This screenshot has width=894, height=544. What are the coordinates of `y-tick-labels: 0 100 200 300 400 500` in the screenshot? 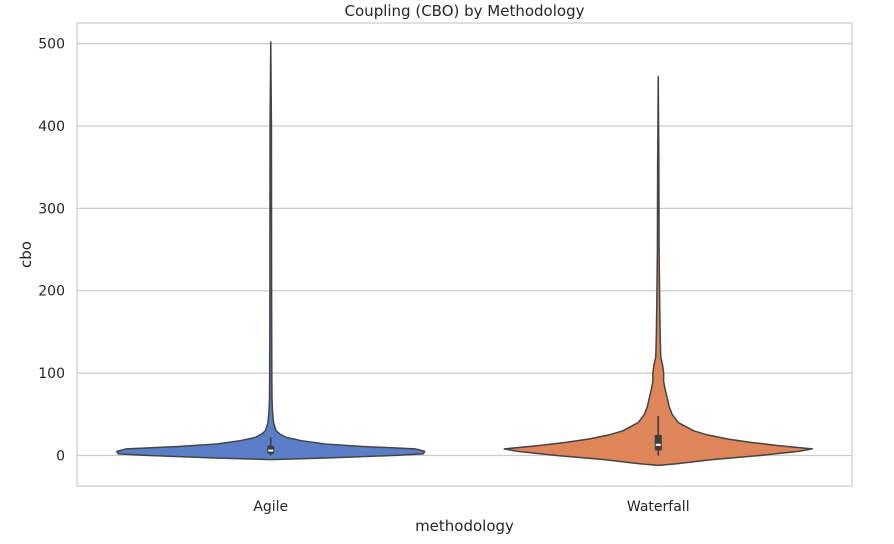 It's located at (51, 251).